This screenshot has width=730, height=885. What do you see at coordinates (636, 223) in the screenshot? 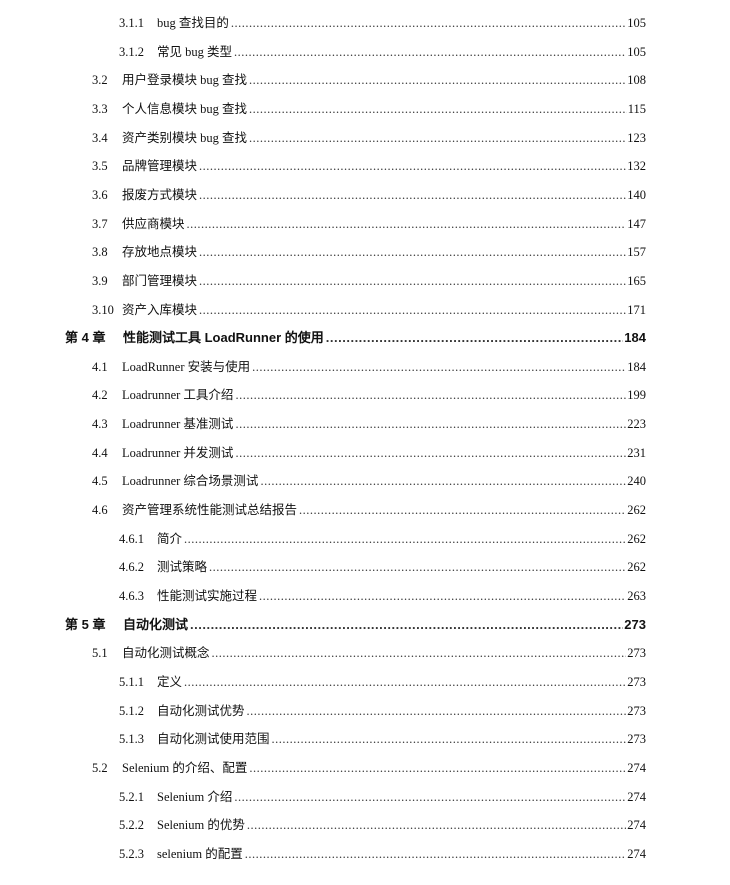
I see `entry-page: 147` at bounding box center [636, 223].